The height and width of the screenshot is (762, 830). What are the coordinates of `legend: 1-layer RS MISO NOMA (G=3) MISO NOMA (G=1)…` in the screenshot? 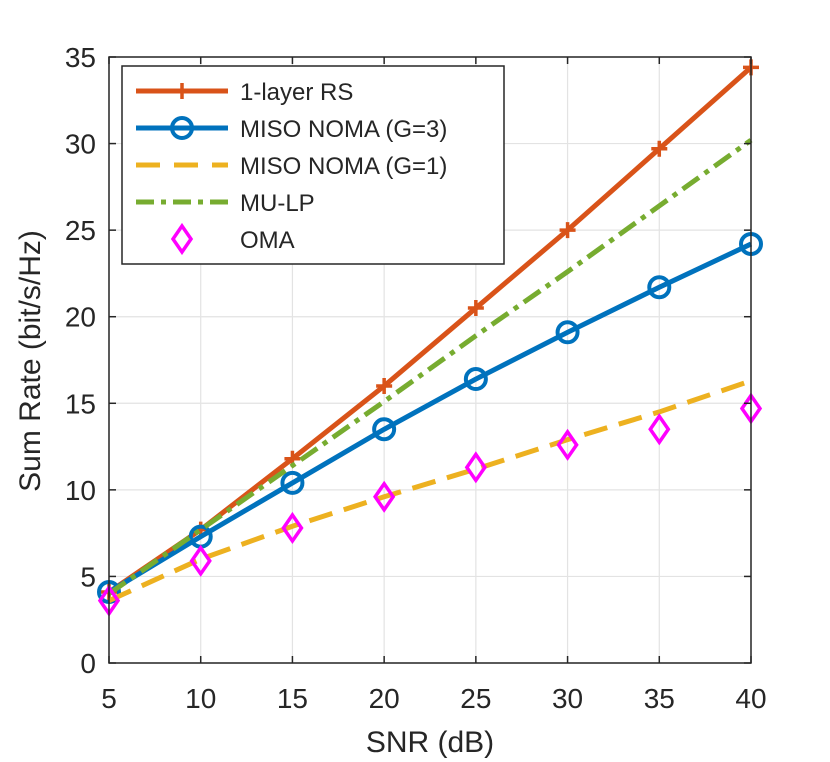 It's located at (313, 165).